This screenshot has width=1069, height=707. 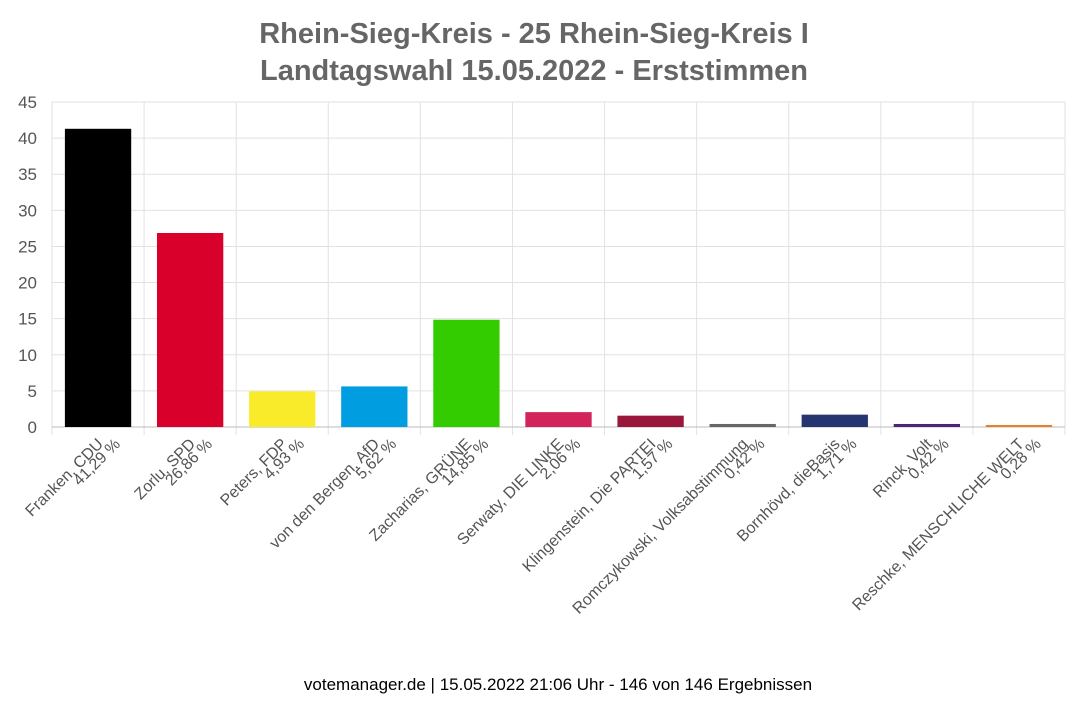 I want to click on y-tick-label: 15, so click(x=27, y=319).